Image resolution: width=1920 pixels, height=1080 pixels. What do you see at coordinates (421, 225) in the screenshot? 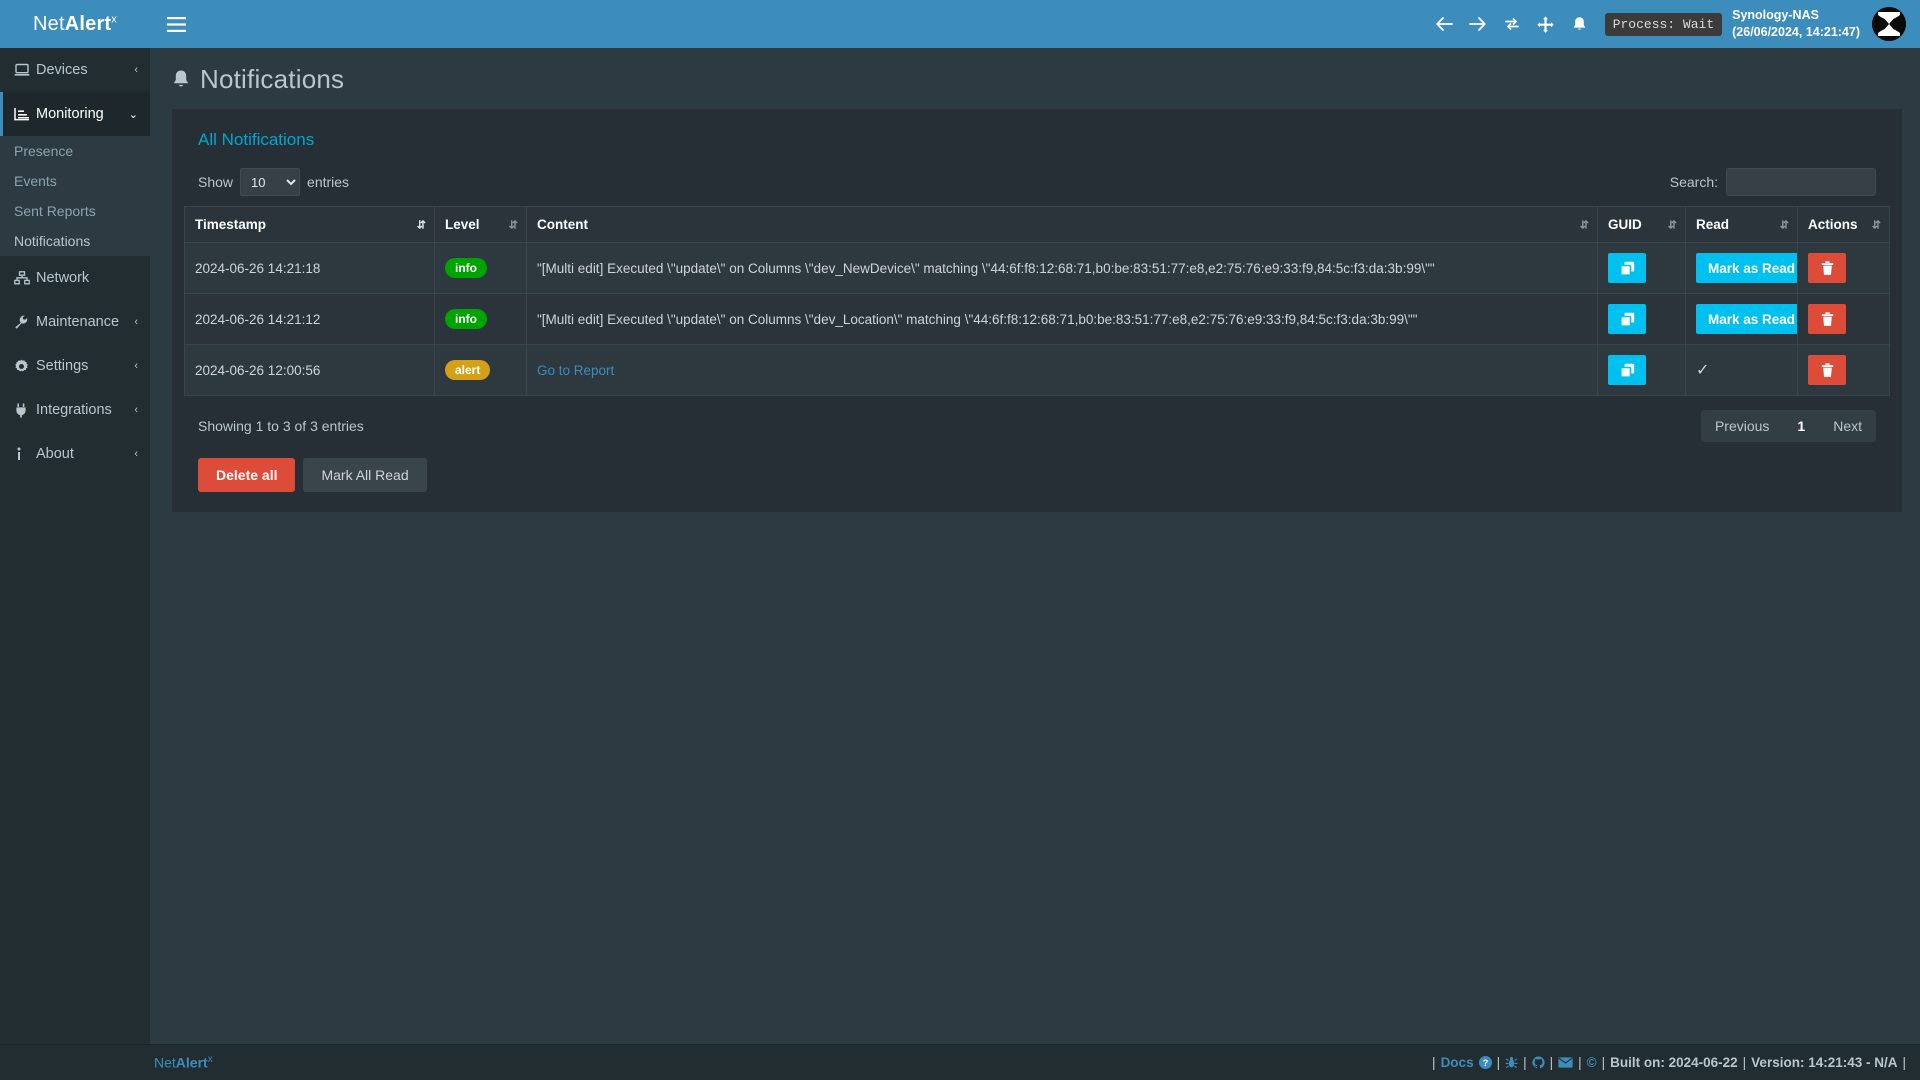
I see `sort-icon-desc: ⇵` at bounding box center [421, 225].